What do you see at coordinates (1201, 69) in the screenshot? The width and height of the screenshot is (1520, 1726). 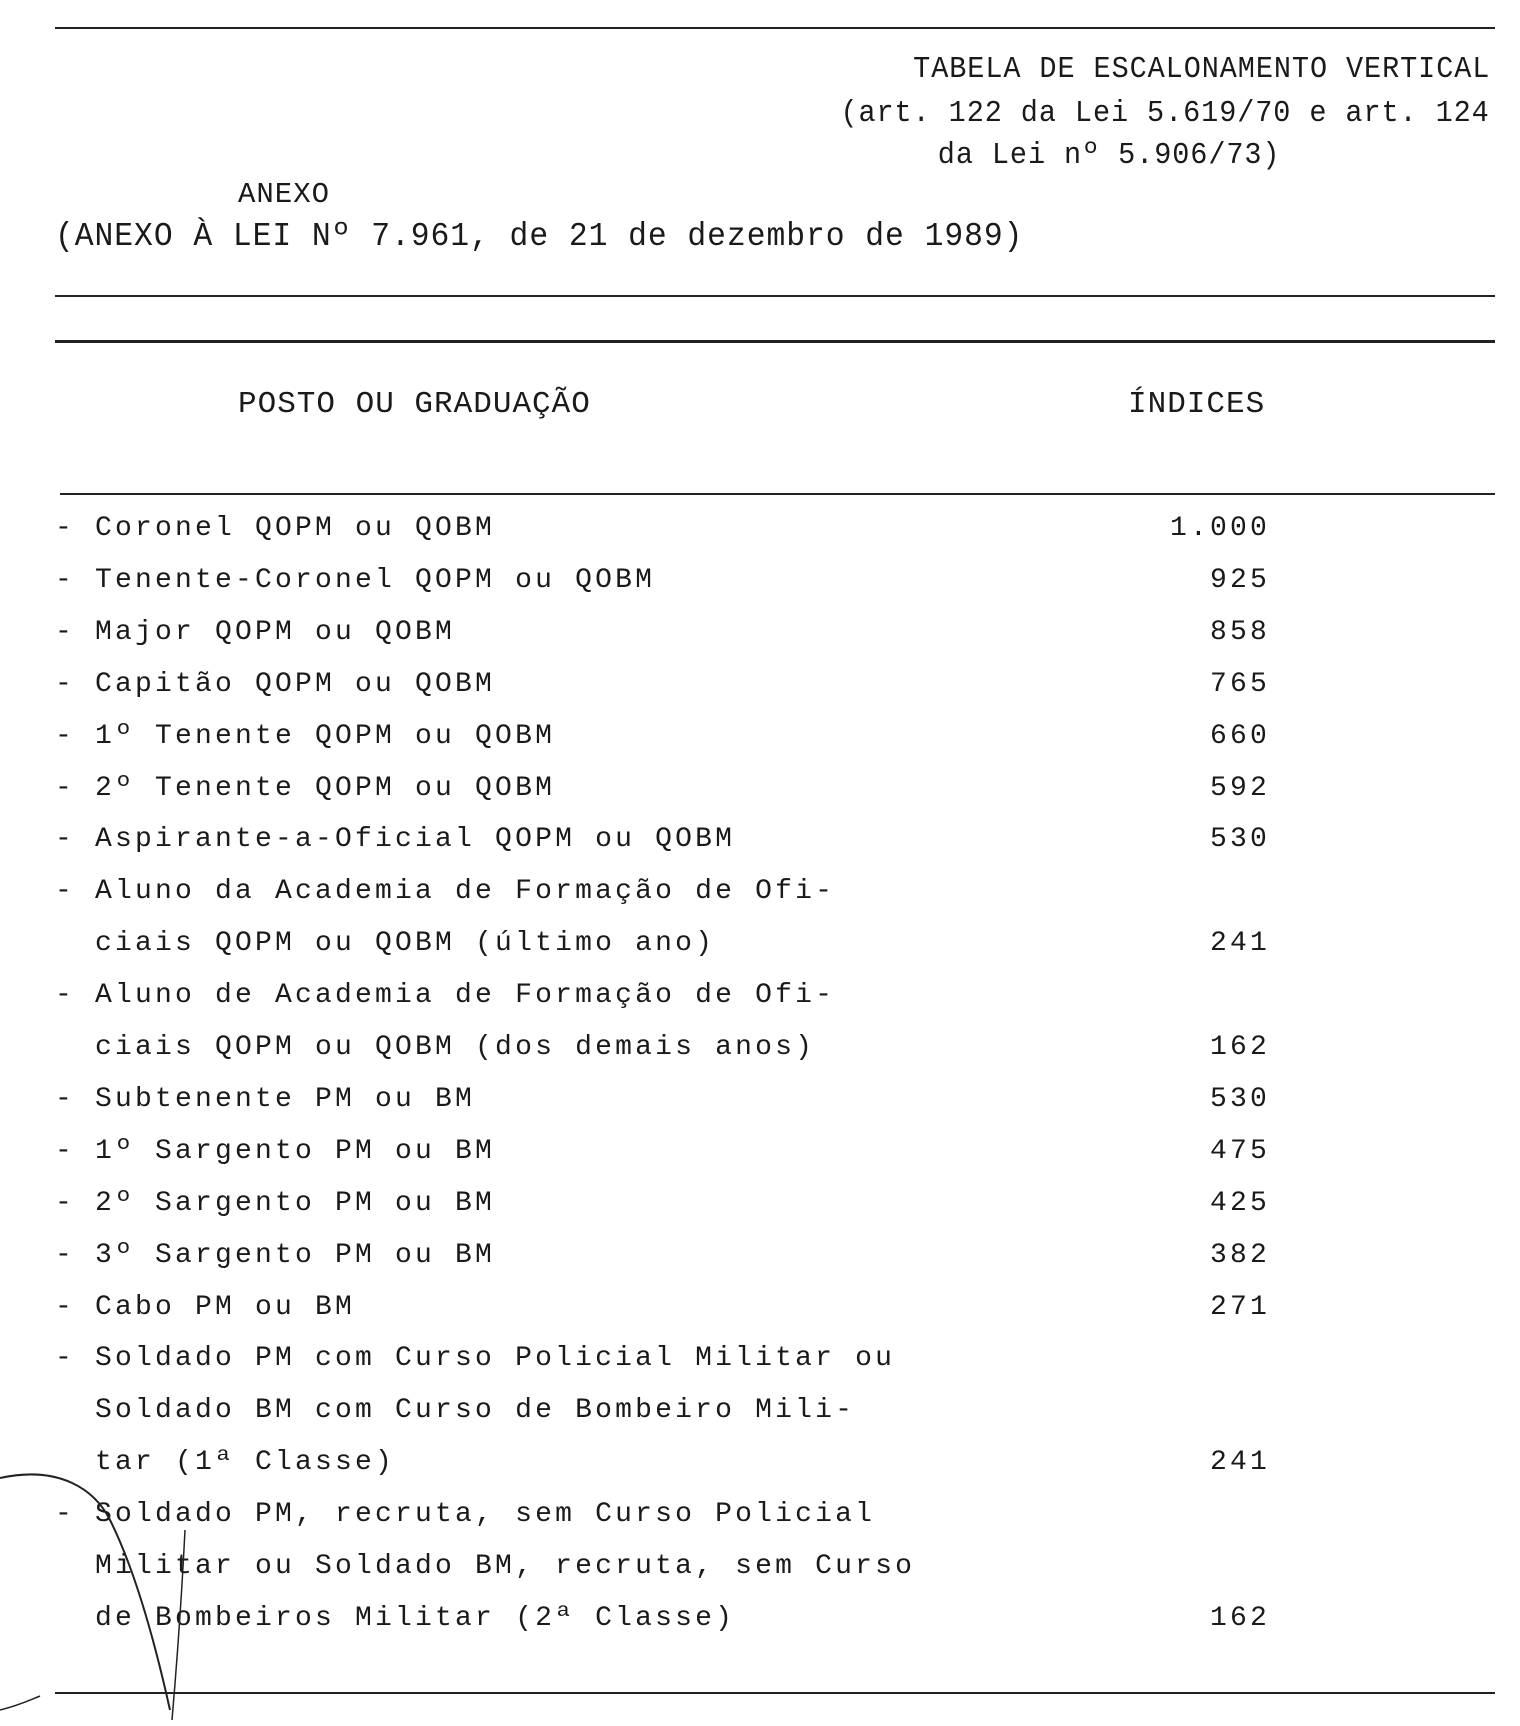 I see `document-title: TABELA DE ESCALONAMENTO VERTICAL` at bounding box center [1201, 69].